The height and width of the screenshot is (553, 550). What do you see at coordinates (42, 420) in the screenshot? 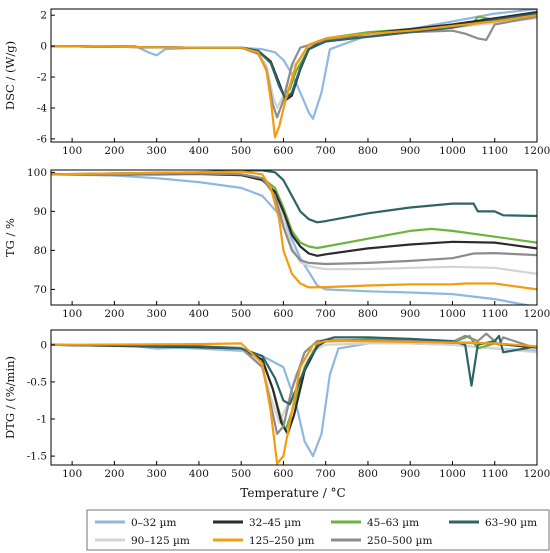
I see `y-tick-label: -1` at bounding box center [42, 420].